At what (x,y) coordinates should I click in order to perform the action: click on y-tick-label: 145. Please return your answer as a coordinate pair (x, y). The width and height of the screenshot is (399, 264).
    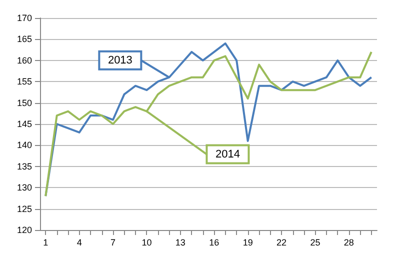
    Looking at the image, I should click on (24, 124).